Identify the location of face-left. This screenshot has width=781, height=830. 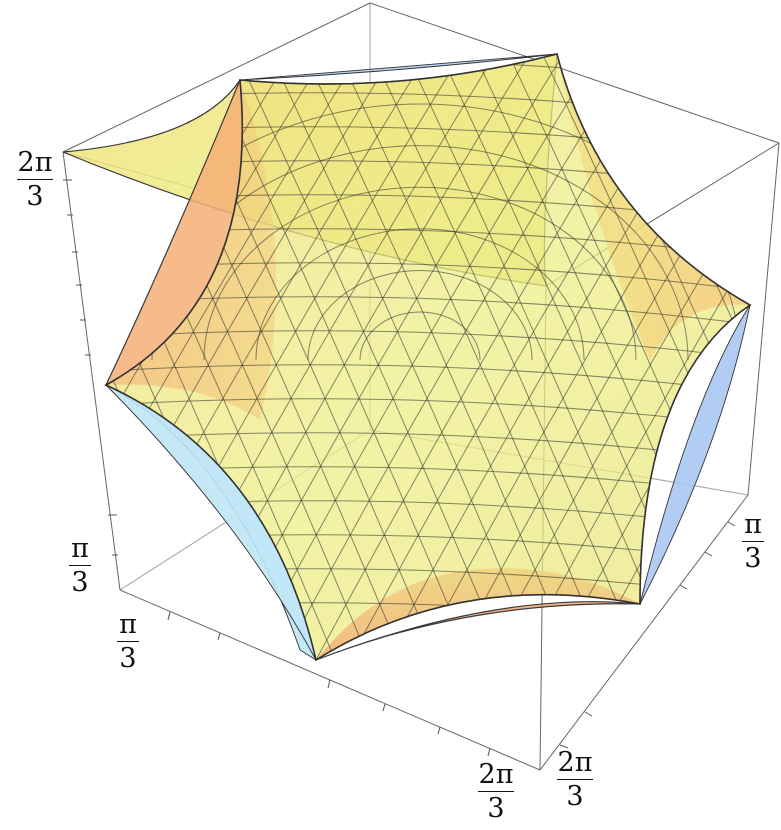
(191, 250).